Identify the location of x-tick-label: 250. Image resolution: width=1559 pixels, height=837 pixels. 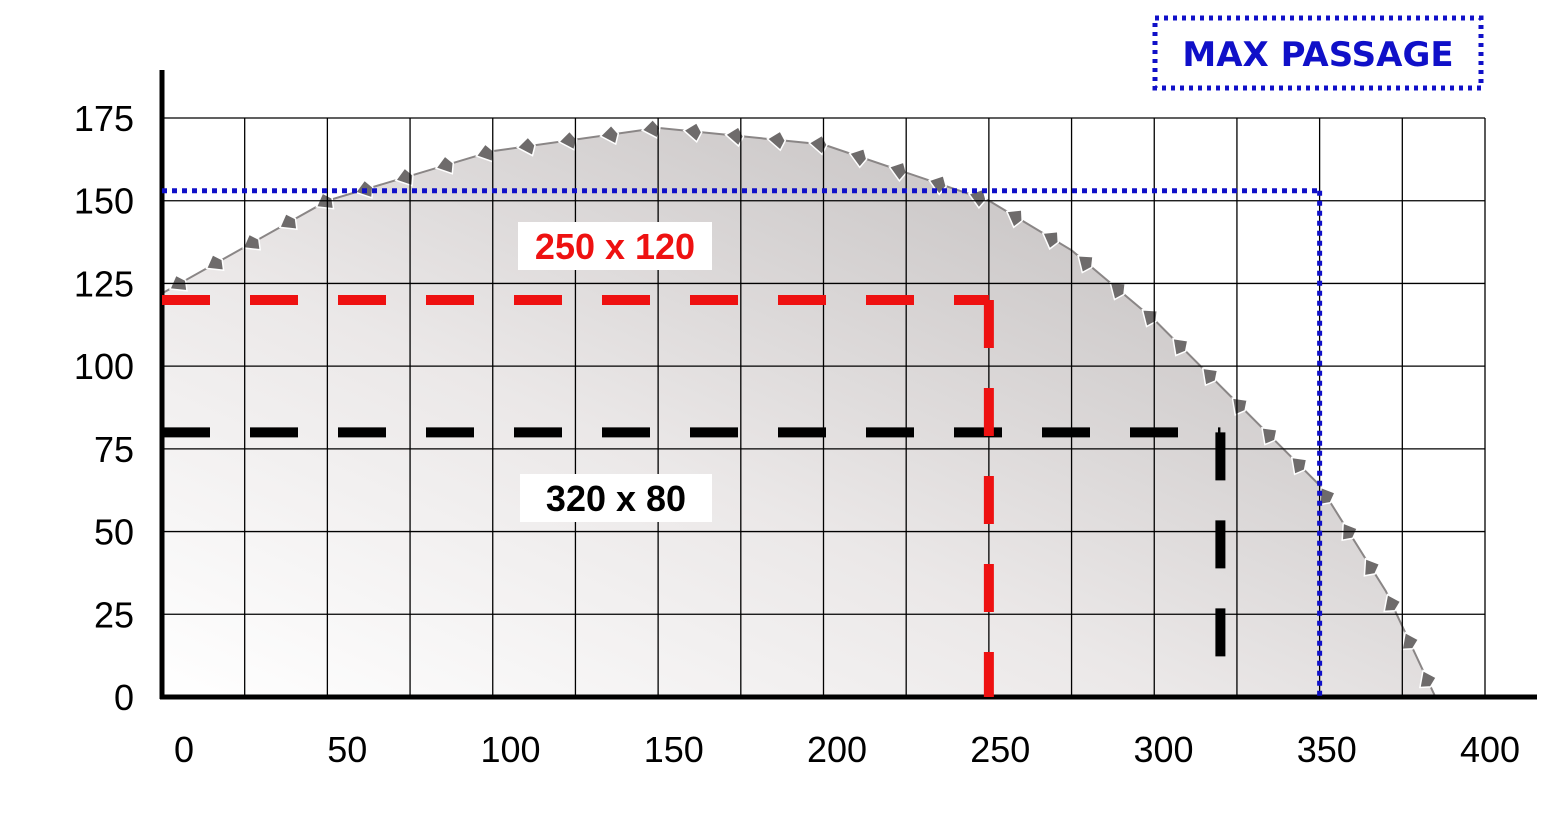
(1000, 749).